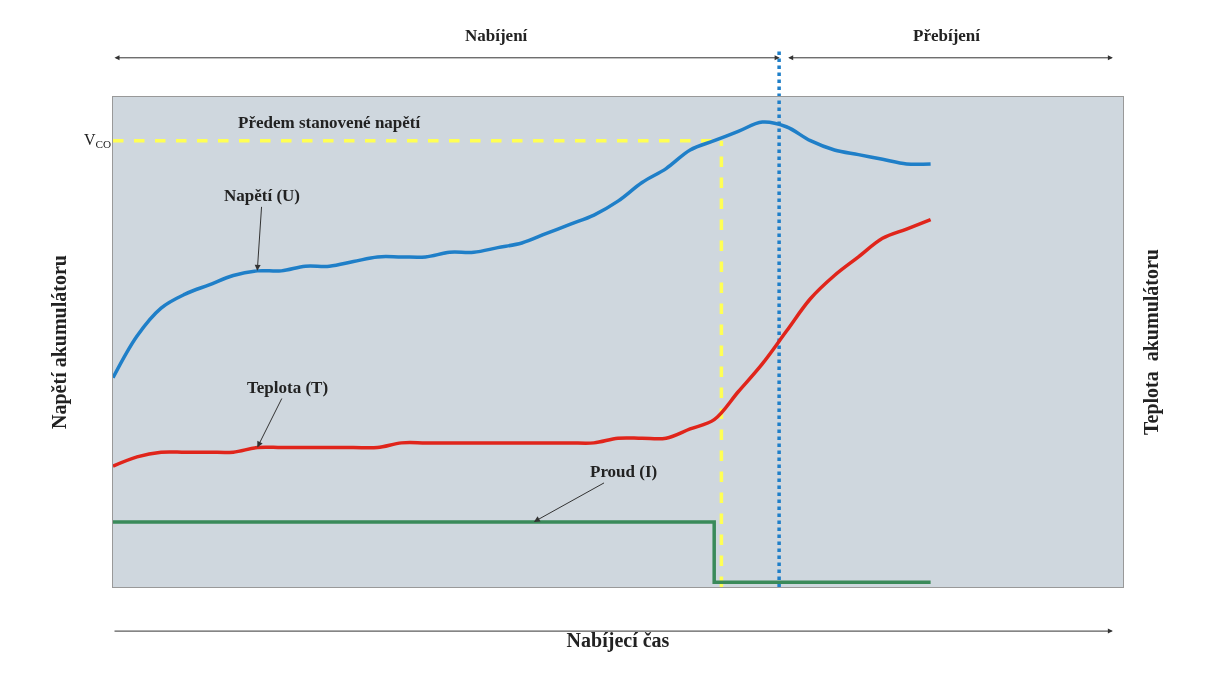 This screenshot has height=697, width=1218. Describe the element at coordinates (262, 195) in the screenshot. I see `annotation: Napětí (U)` at that location.